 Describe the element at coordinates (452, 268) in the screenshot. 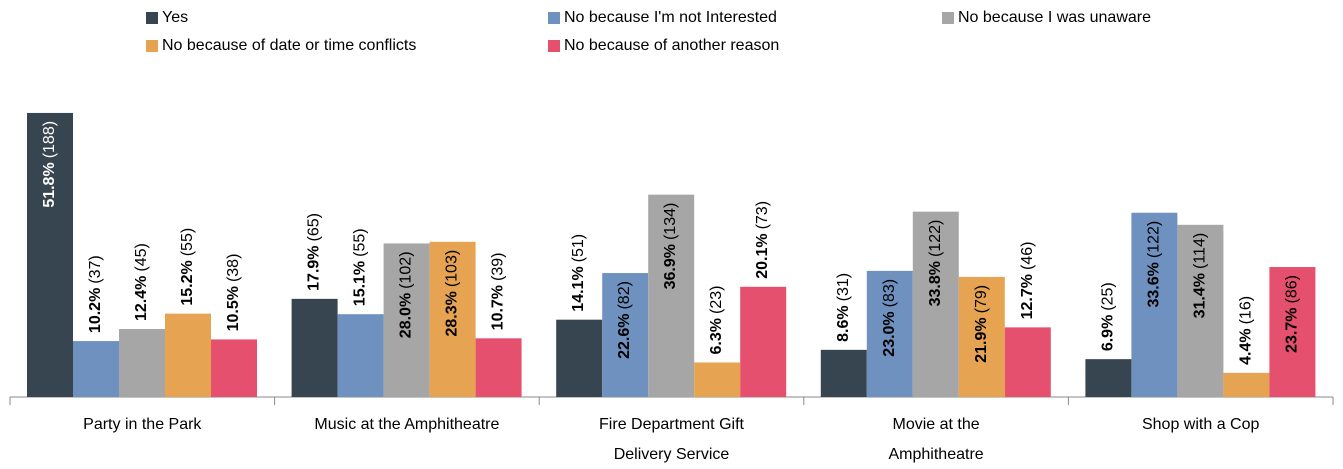

I see `count-label: (103)` at that location.